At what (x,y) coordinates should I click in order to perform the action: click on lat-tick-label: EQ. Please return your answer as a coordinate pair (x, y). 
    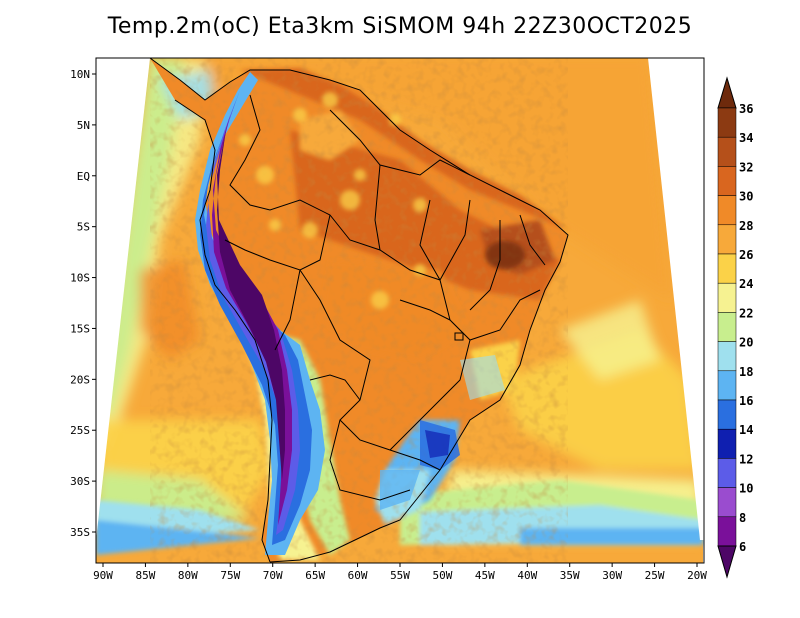
    Looking at the image, I should click on (83, 176).